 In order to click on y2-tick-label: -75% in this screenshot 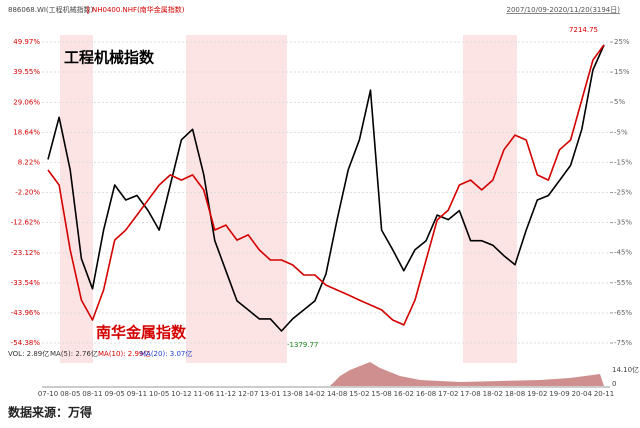, I will do `click(623, 343)`.